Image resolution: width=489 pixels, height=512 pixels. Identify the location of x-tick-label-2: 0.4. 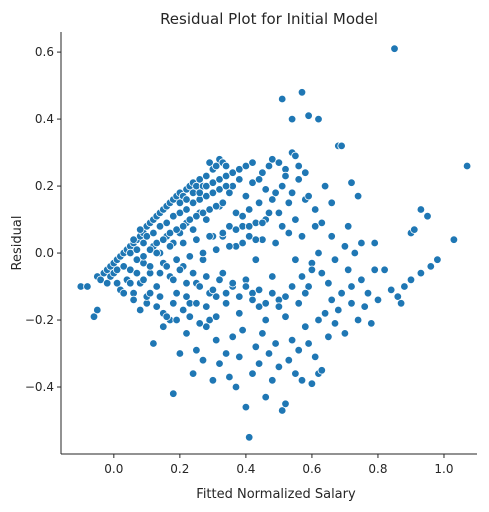
(245, 469).